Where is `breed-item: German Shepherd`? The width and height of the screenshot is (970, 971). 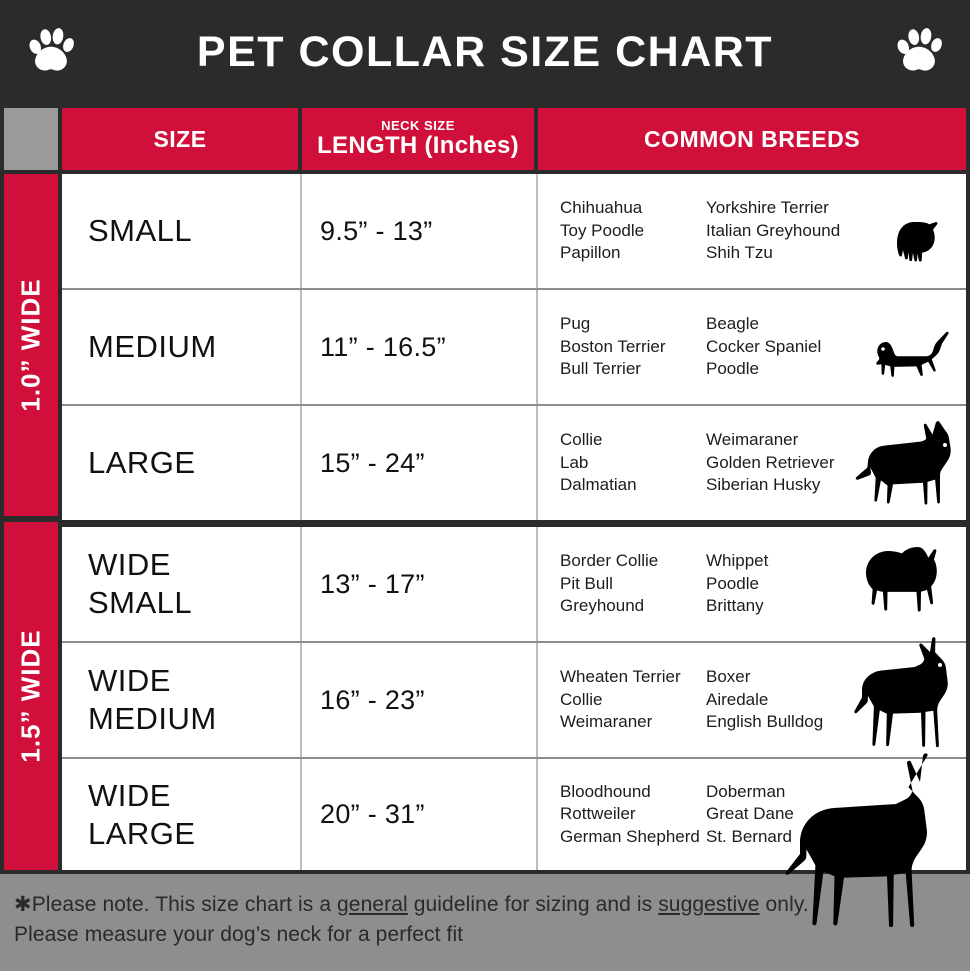
breed-item: German Shepherd is located at coordinates (630, 836).